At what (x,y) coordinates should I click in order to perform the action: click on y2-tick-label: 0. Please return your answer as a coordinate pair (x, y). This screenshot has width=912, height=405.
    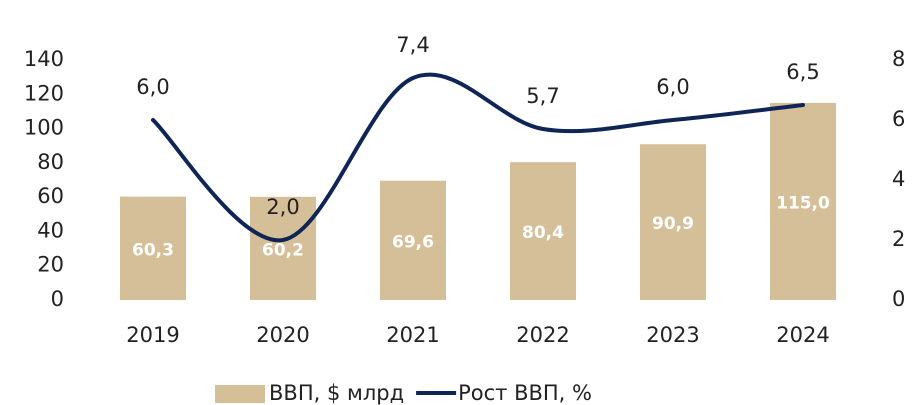
    Looking at the image, I should click on (898, 299).